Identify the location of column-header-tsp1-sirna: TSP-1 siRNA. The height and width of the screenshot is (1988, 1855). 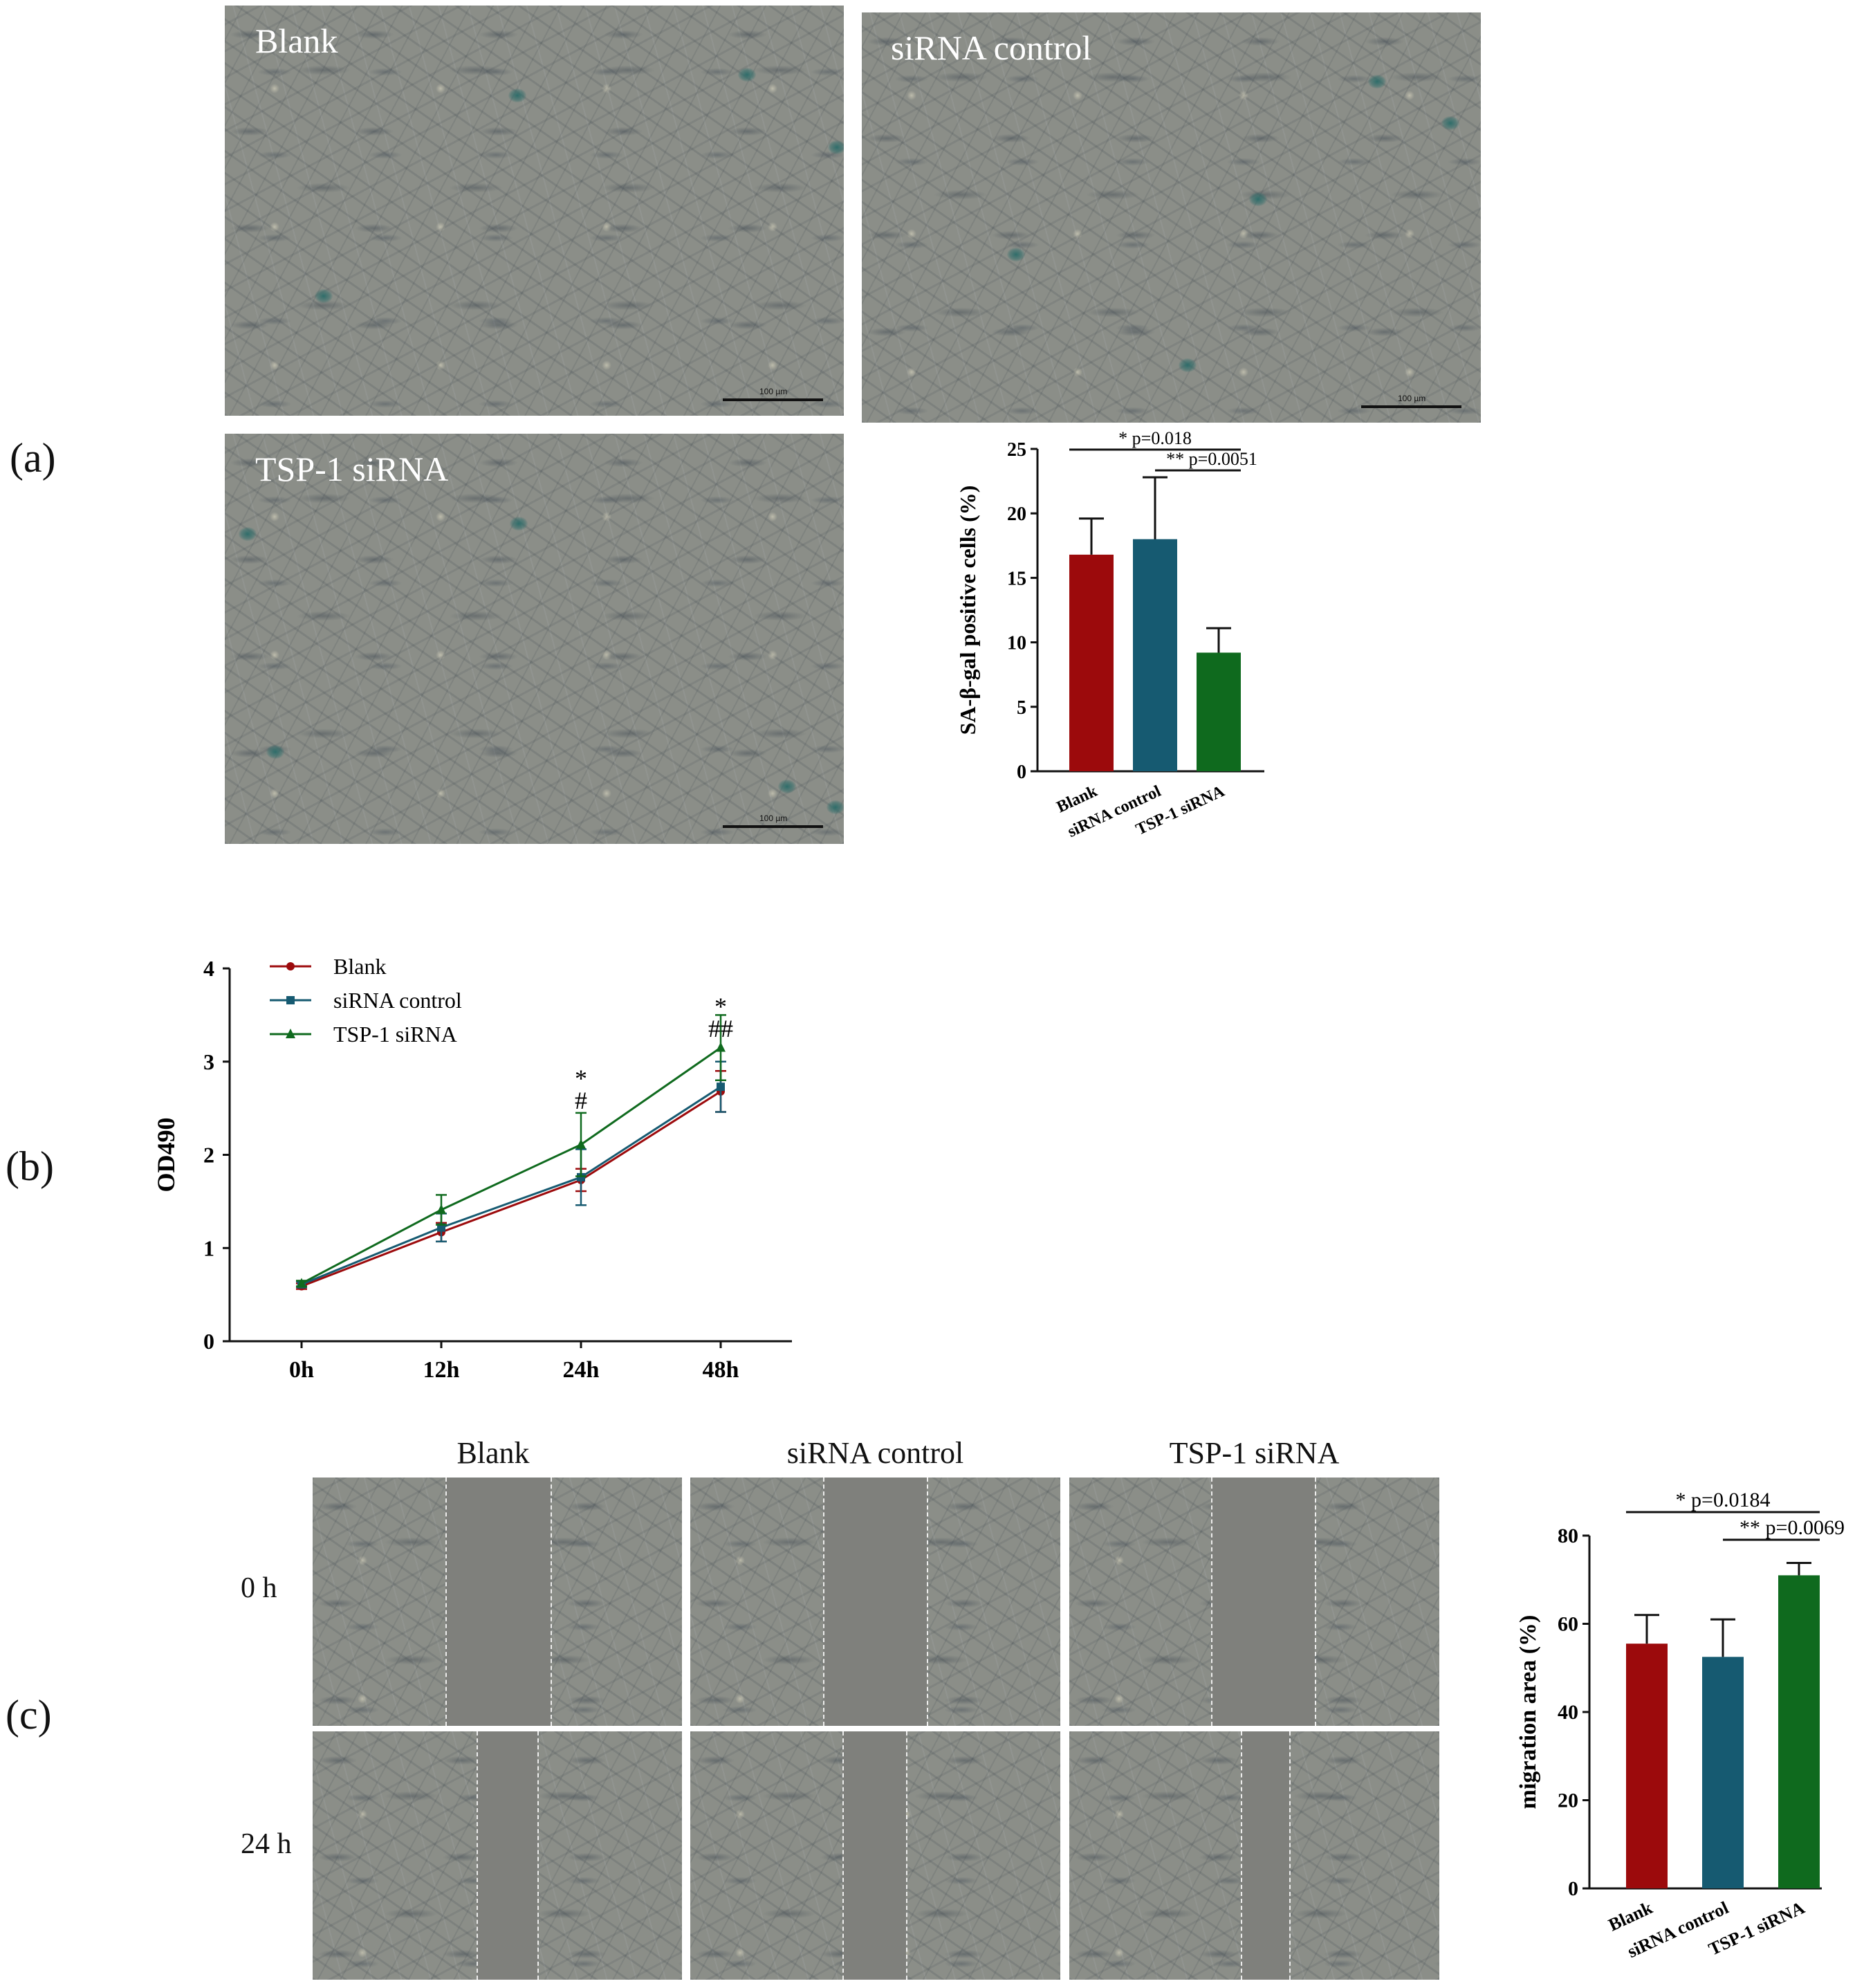
(1254, 1453).